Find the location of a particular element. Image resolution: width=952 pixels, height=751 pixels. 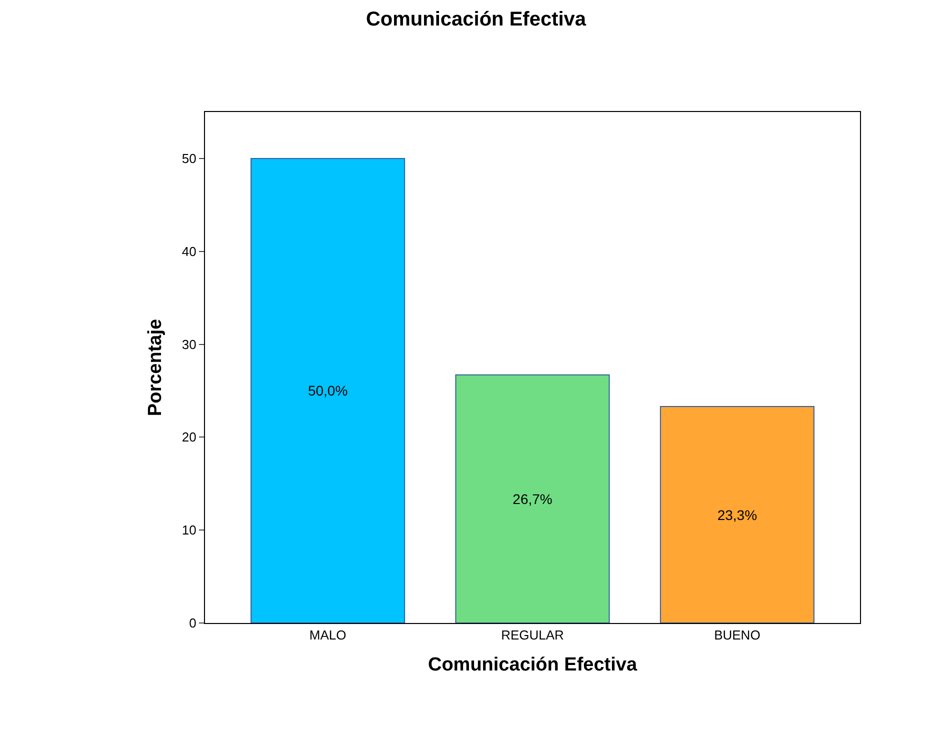

data-label: 23,3% is located at coordinates (737, 514).